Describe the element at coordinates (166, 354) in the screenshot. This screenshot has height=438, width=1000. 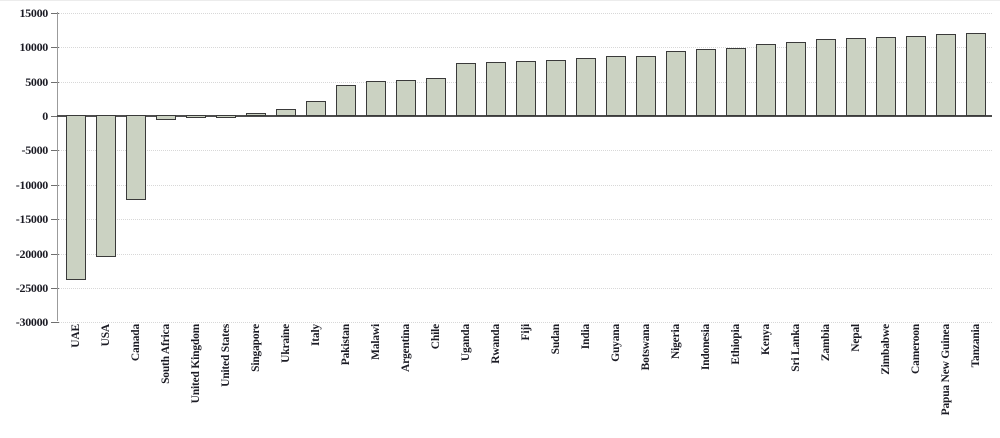
I see `x-axis-label: South Africa` at that location.